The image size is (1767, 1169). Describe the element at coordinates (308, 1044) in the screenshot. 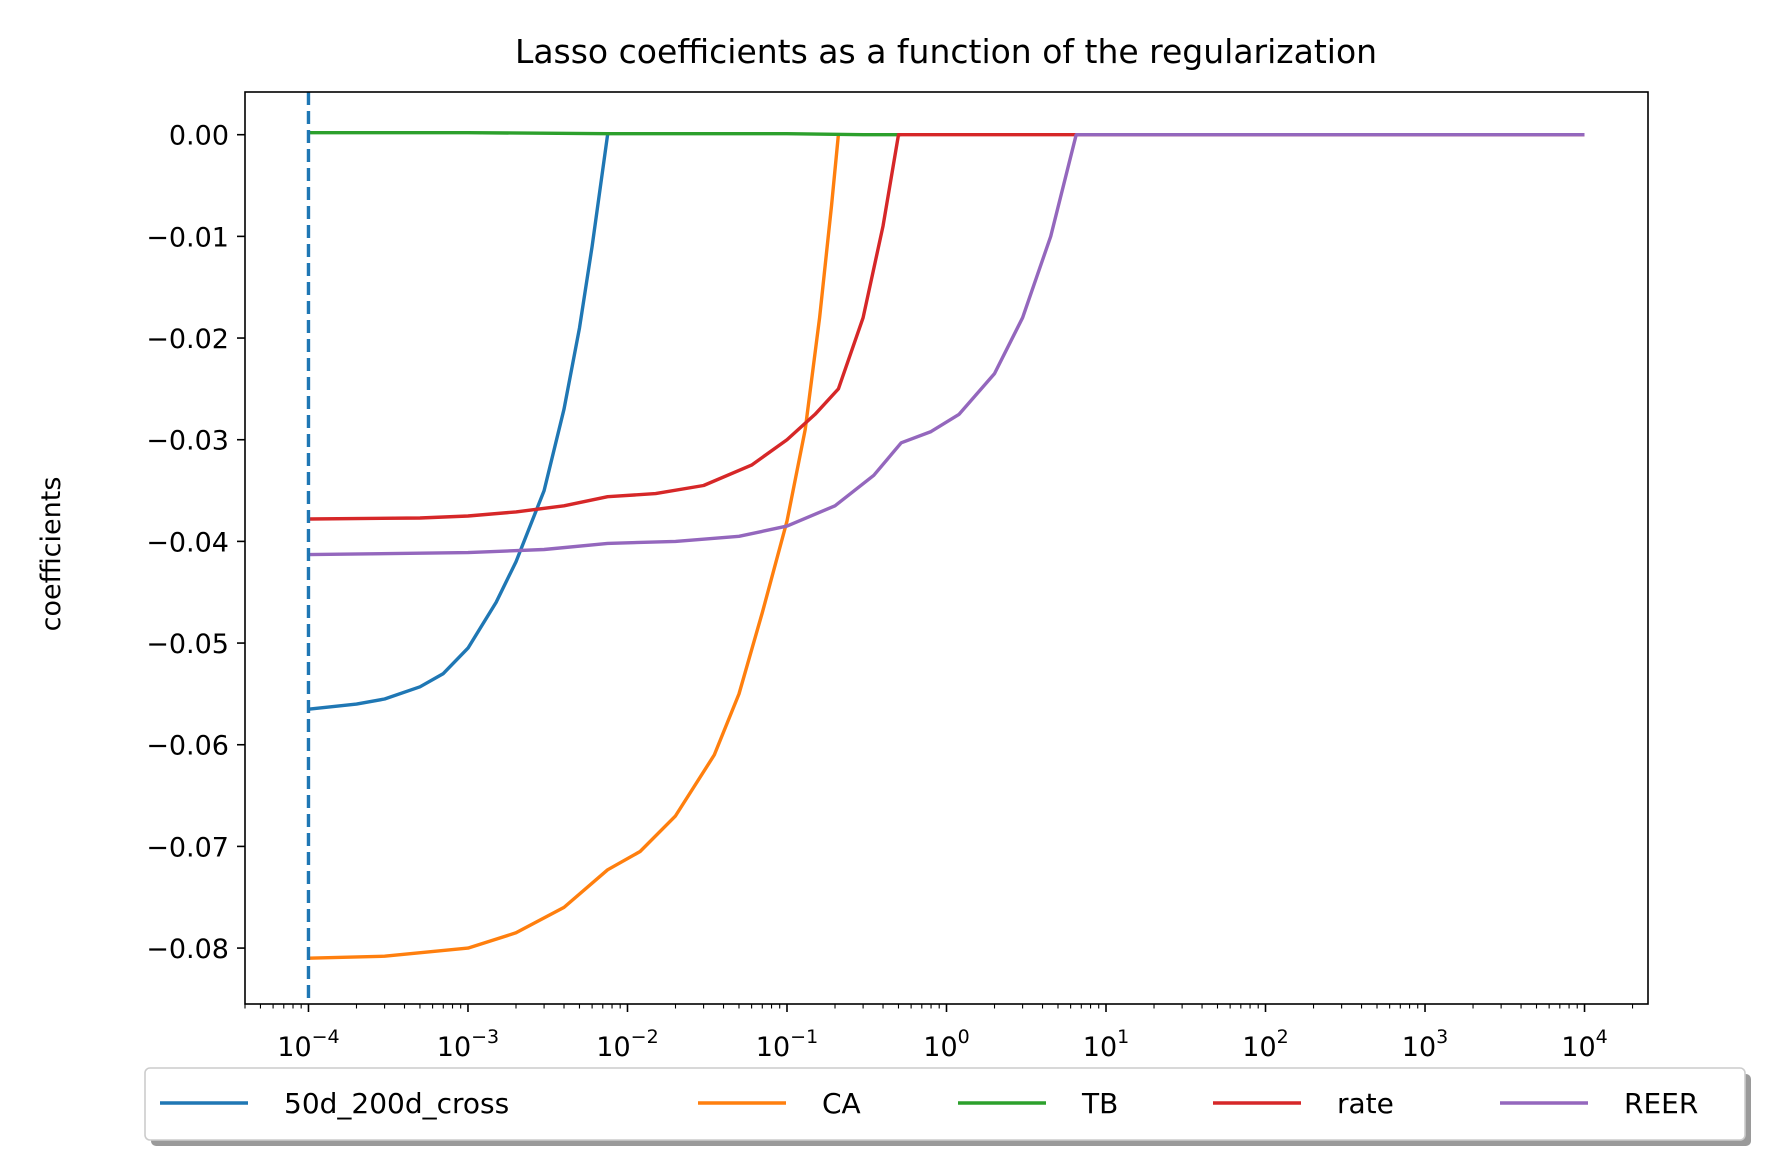

I see `x-tick-label: 10⁻⁴` at that location.